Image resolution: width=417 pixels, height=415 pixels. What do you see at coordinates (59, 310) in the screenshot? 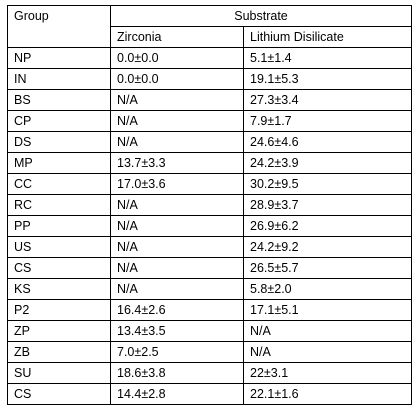
I see `group-cell: P2` at bounding box center [59, 310].